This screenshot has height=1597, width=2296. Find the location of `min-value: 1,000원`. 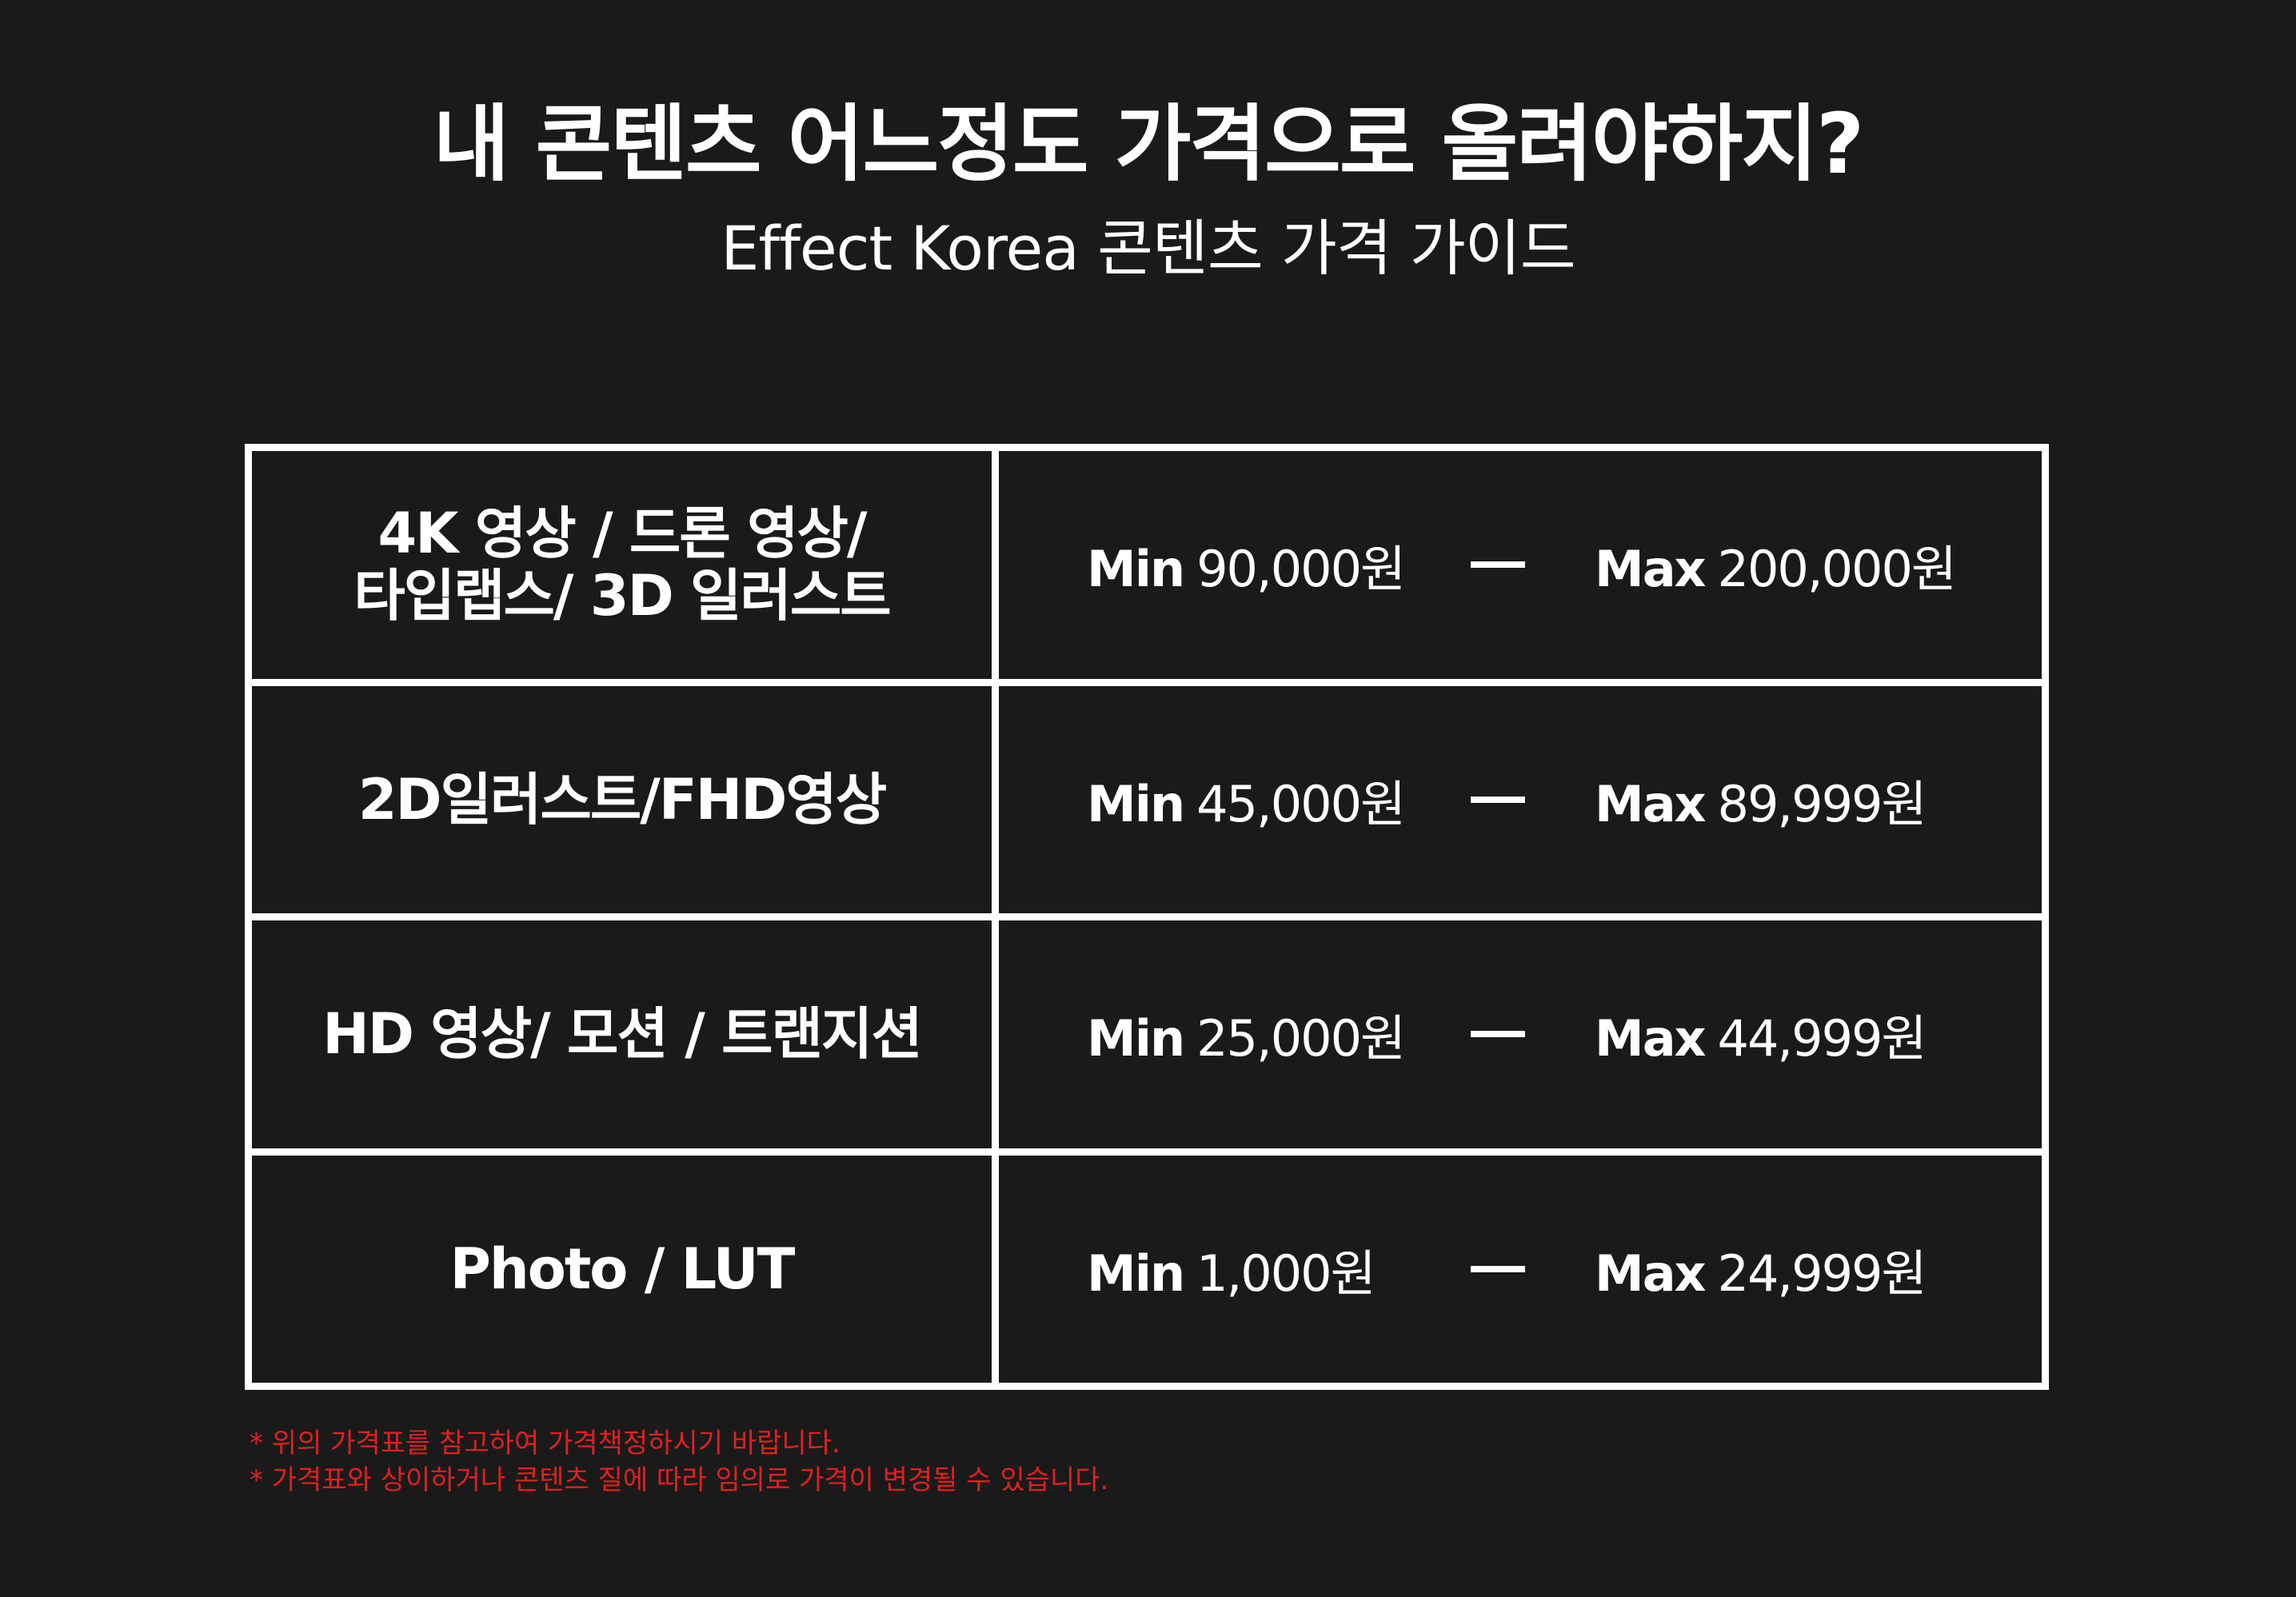

min-value: 1,000원 is located at coordinates (1286, 1273).